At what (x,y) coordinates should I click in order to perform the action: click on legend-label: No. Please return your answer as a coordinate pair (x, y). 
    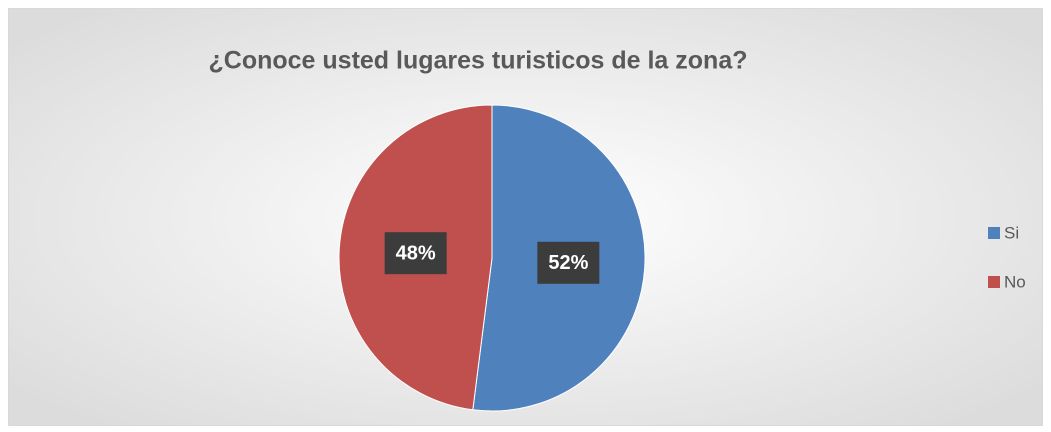
    Looking at the image, I should click on (1015, 281).